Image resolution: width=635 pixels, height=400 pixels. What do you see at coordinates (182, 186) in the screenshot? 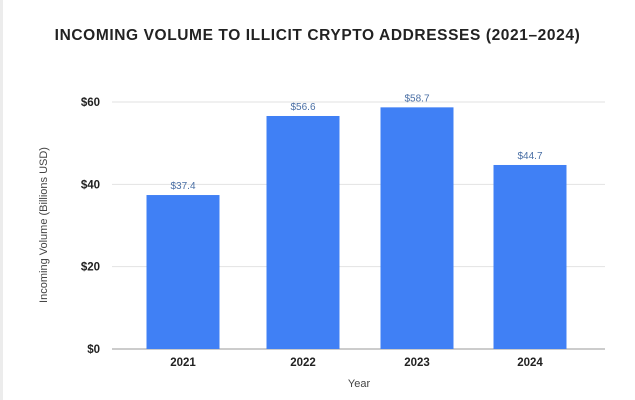
I see `data-label: $37.4` at bounding box center [182, 186].